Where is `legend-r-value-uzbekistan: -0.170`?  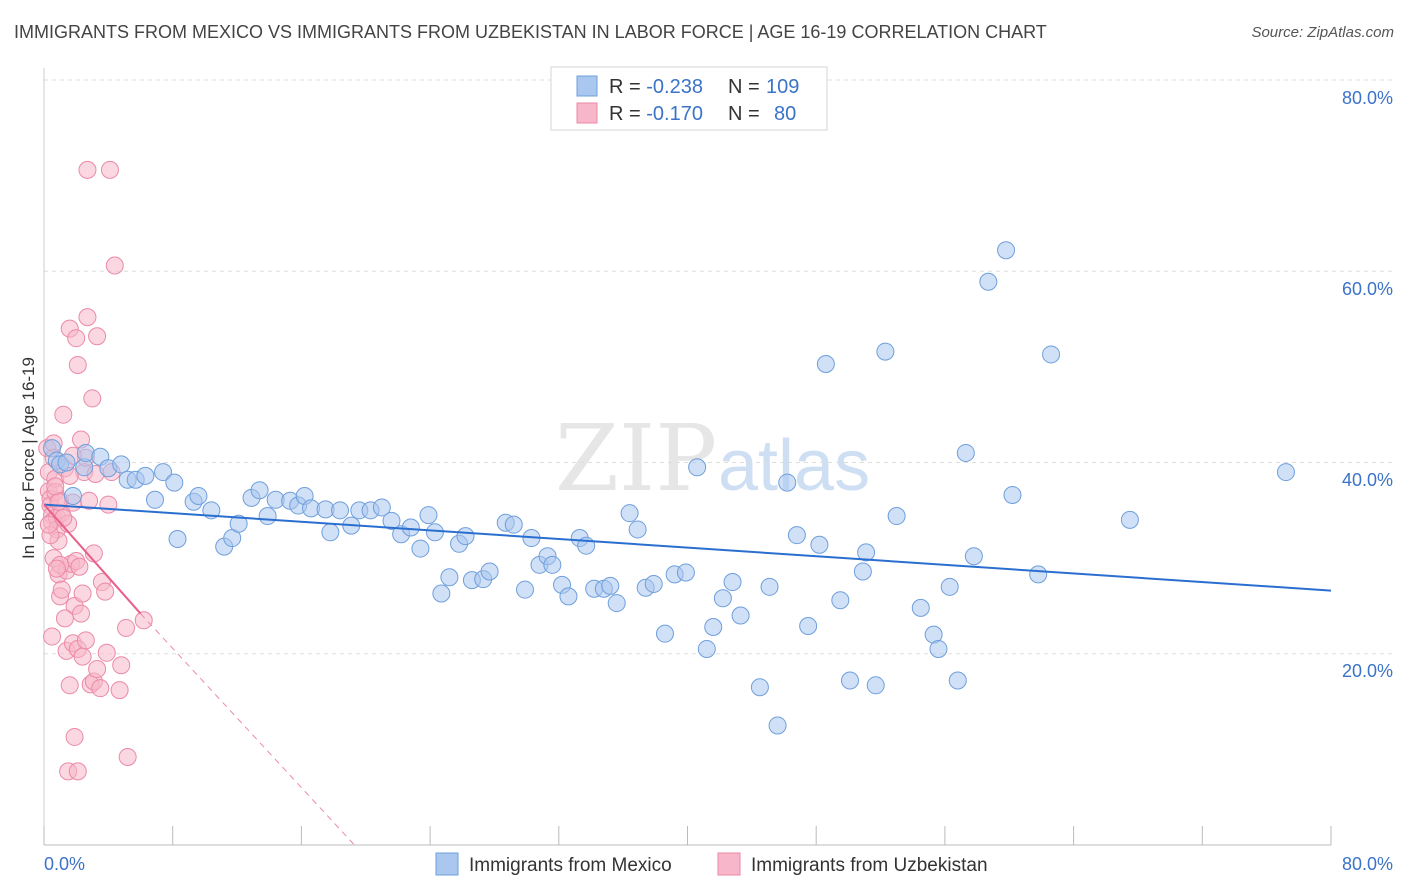
legend-r-value-uzbekistan: -0.170 is located at coordinates (674, 114).